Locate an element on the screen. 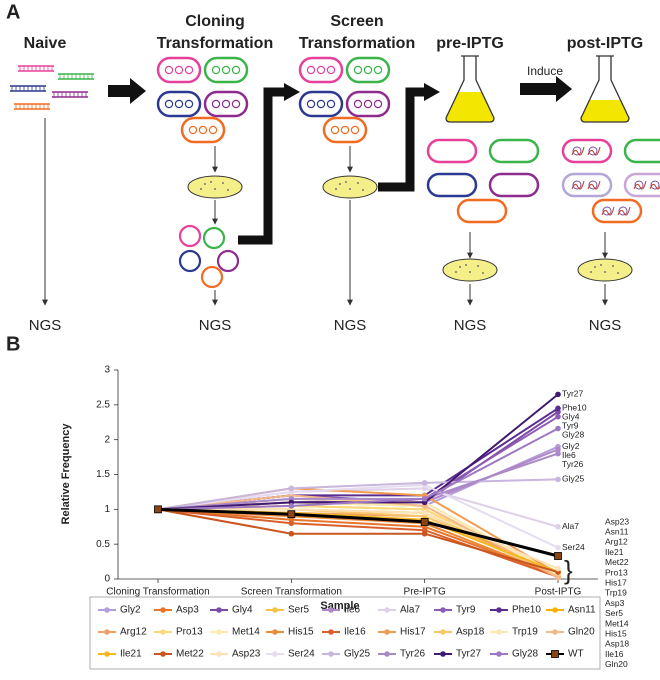 This screenshot has width=660, height=680. end-label: Pro13 is located at coordinates (616, 572).